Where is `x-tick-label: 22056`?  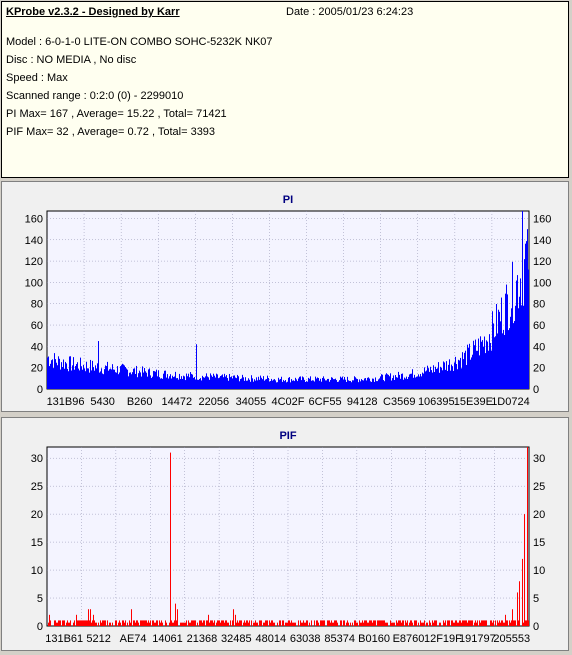
x-tick-label: 22056 is located at coordinates (214, 402).